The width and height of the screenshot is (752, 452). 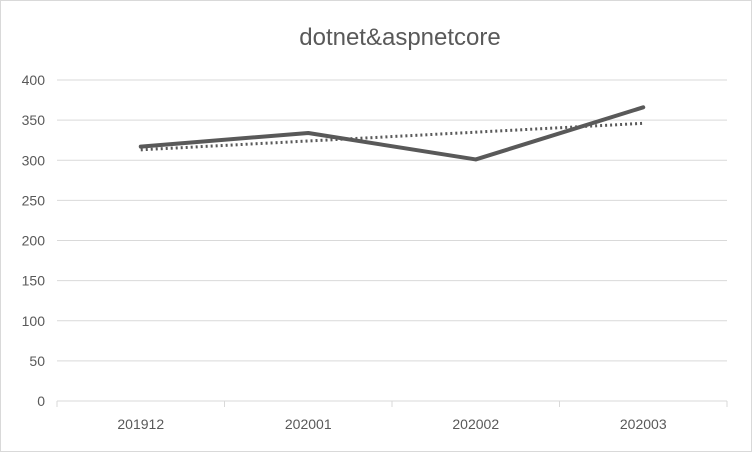 What do you see at coordinates (140, 424) in the screenshot?
I see `x-tick-label: 201912` at bounding box center [140, 424].